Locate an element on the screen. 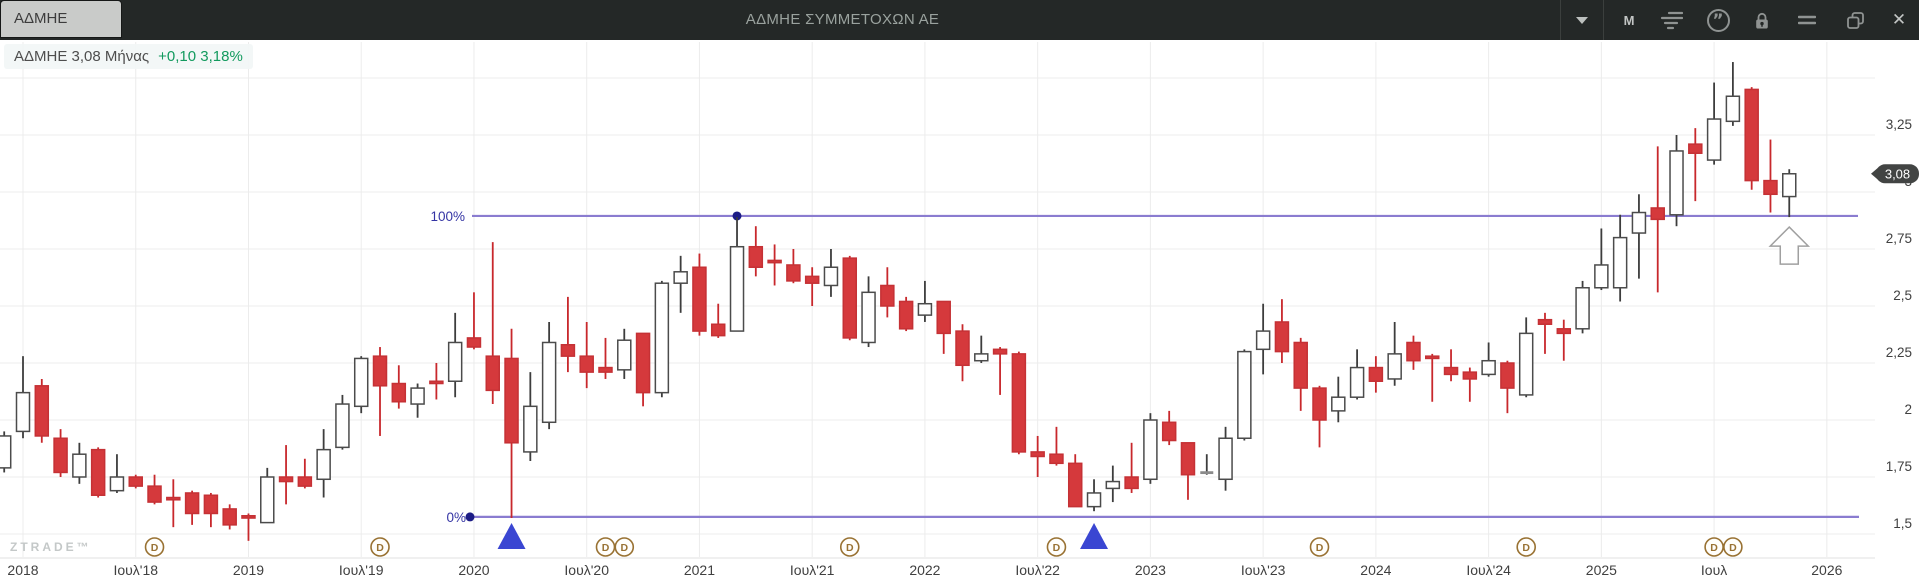 Image resolution: width=1919 pixels, height=580 pixels. fib-label: 0% is located at coordinates (456, 517).